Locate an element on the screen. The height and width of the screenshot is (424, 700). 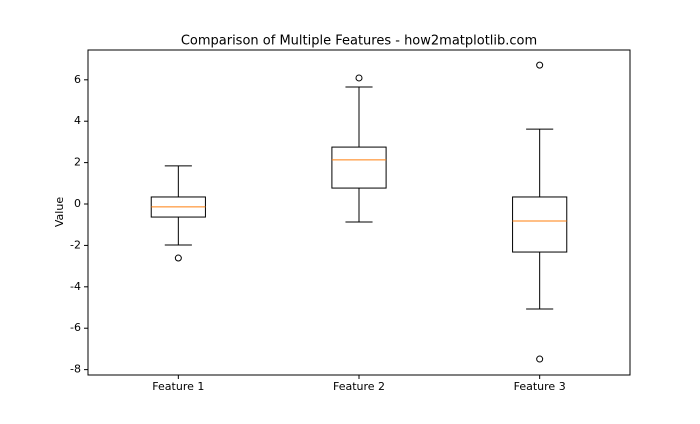
y-tick-label: 6 is located at coordinates (77, 79).